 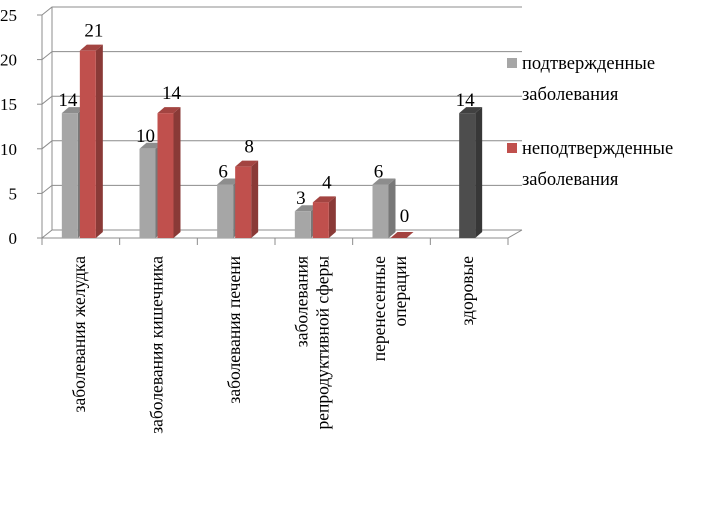 What do you see at coordinates (590, 164) in the screenshot?
I see `legend-item-2: неподтвержденные заболевания` at bounding box center [590, 164].